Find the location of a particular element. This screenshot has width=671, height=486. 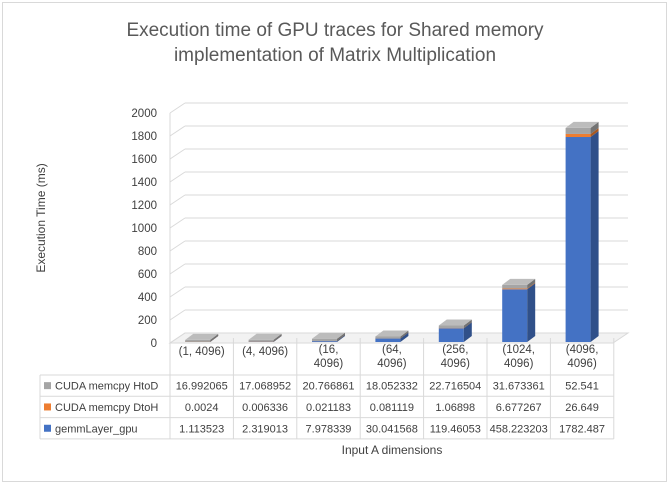

table-cell: 17.068952 is located at coordinates (265, 387).